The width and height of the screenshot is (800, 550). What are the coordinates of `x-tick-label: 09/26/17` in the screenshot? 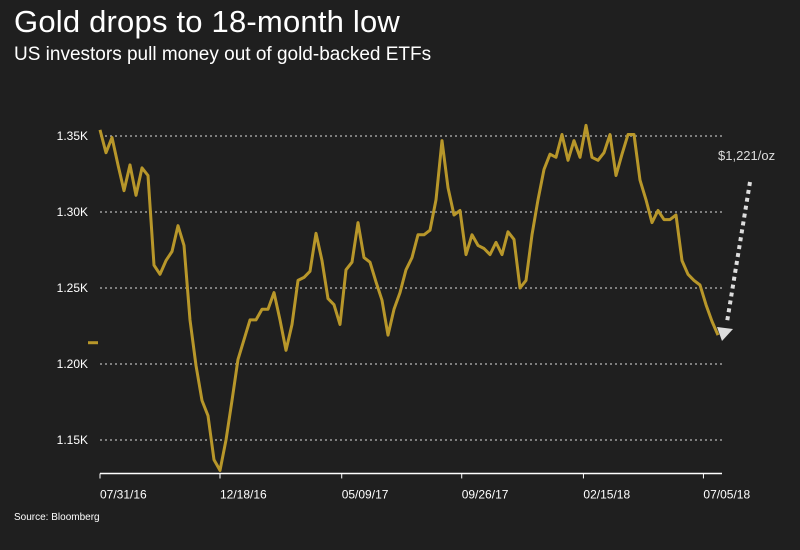 It's located at (485, 494).